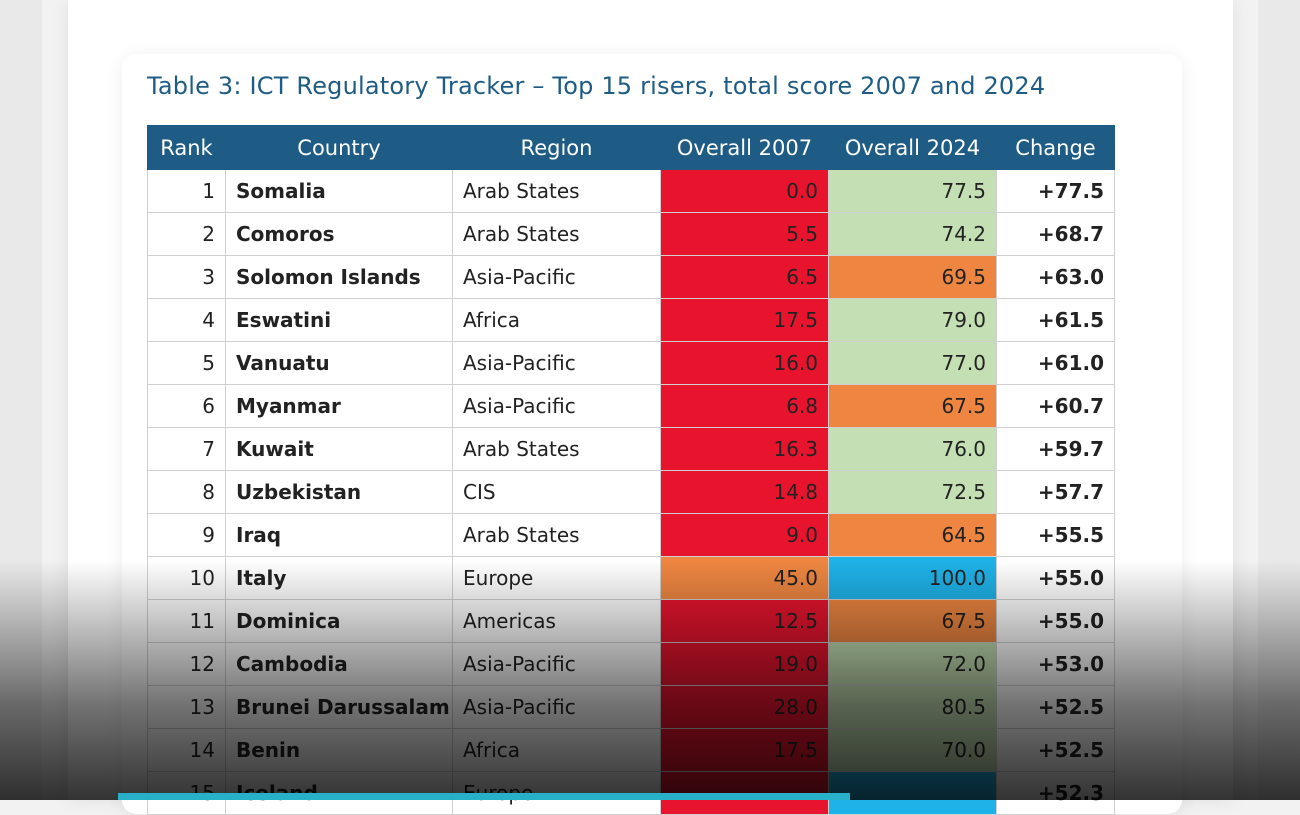 The image size is (1300, 815). I want to click on overall-2024-cell: 76.0, so click(912, 449).